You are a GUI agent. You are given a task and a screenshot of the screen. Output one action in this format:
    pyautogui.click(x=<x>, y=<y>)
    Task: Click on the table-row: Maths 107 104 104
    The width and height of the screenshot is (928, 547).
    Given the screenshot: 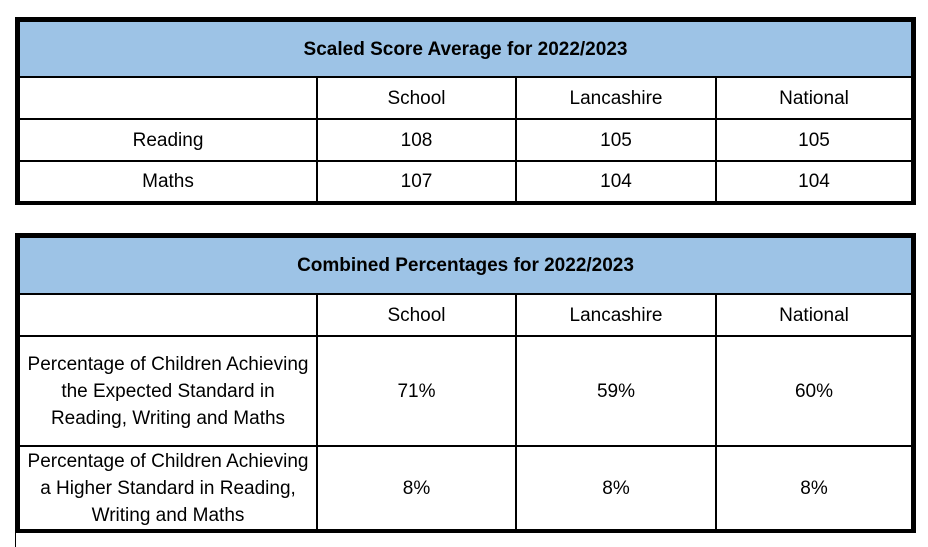 What is the action you would take?
    pyautogui.click(x=465, y=180)
    